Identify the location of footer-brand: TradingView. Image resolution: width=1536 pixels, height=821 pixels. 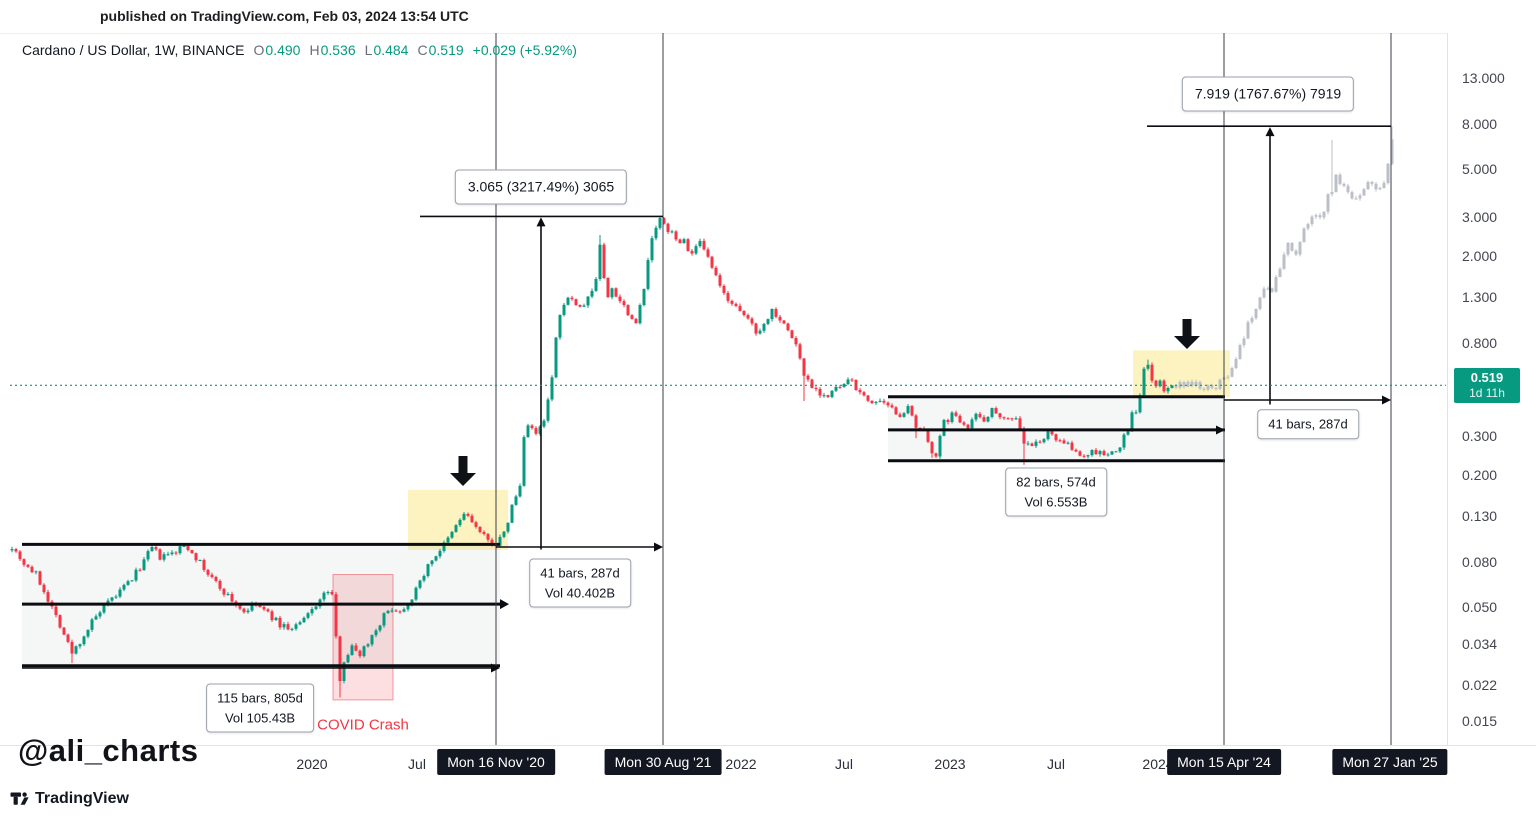
(69, 798).